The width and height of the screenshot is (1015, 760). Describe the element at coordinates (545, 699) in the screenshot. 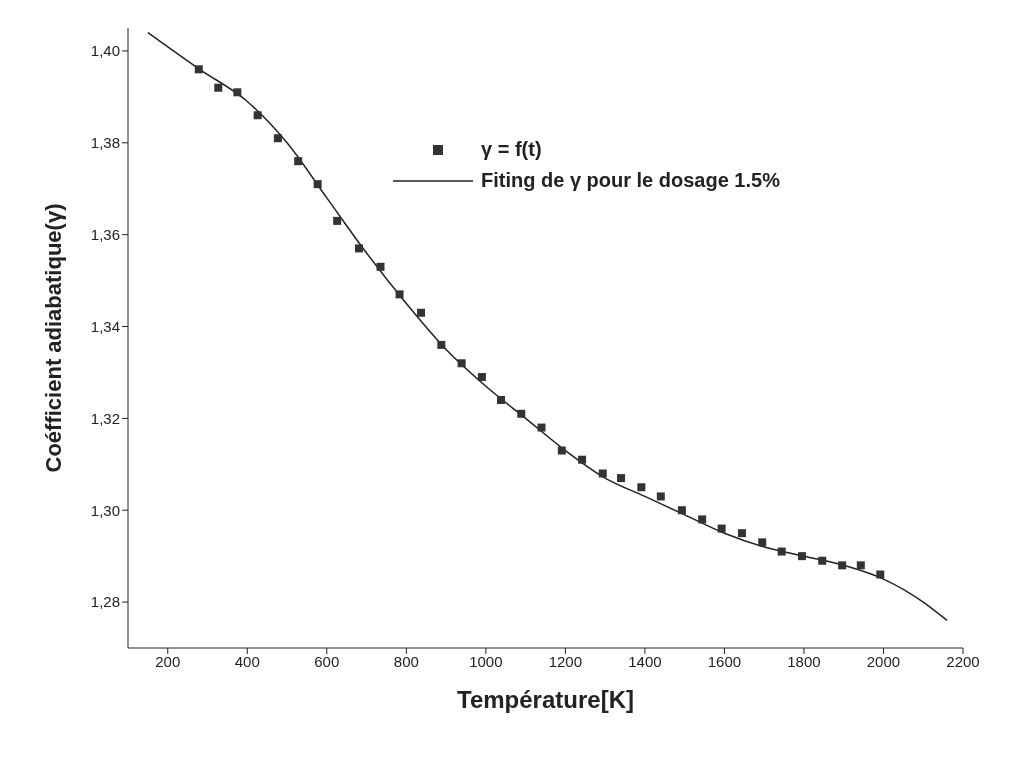

I see `x-axis-title: Température[K]` at that location.